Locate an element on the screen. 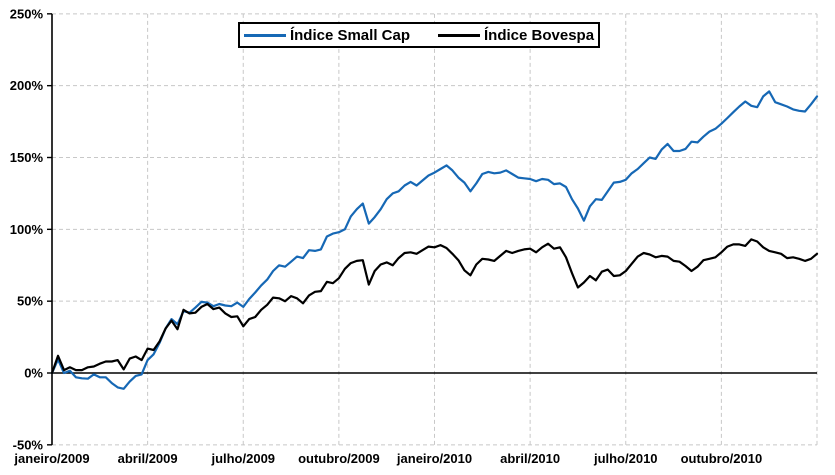 The image size is (835, 475). x-axis-label: julho/2010 is located at coordinates (625, 458).